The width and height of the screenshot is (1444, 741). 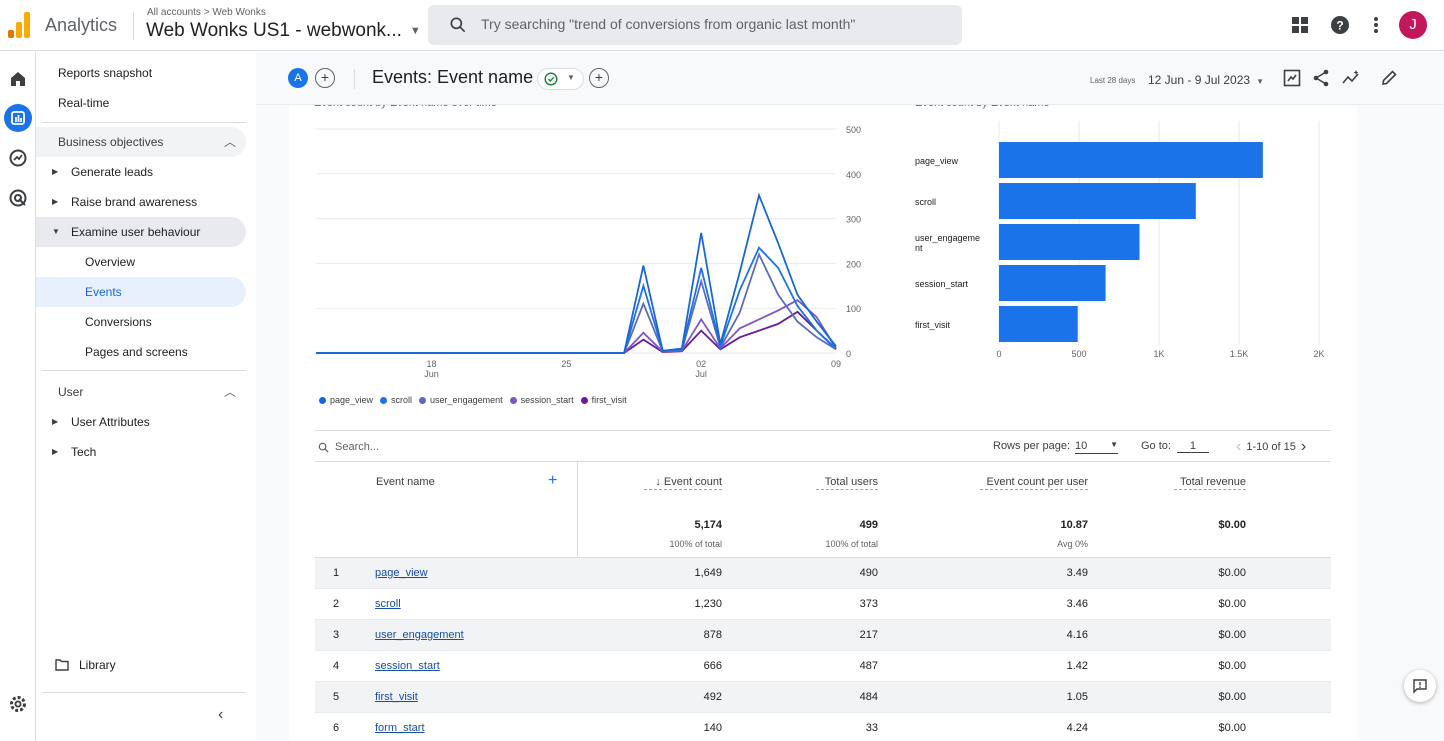 What do you see at coordinates (336, 635) in the screenshot?
I see `row-index: 3` at bounding box center [336, 635].